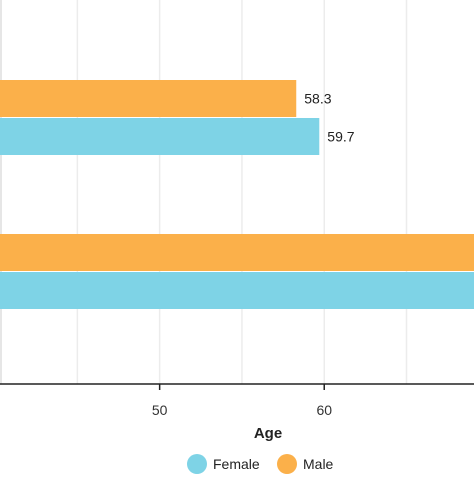 This screenshot has width=474, height=479. What do you see at coordinates (236, 464) in the screenshot?
I see `legend-label-female: Female` at bounding box center [236, 464].